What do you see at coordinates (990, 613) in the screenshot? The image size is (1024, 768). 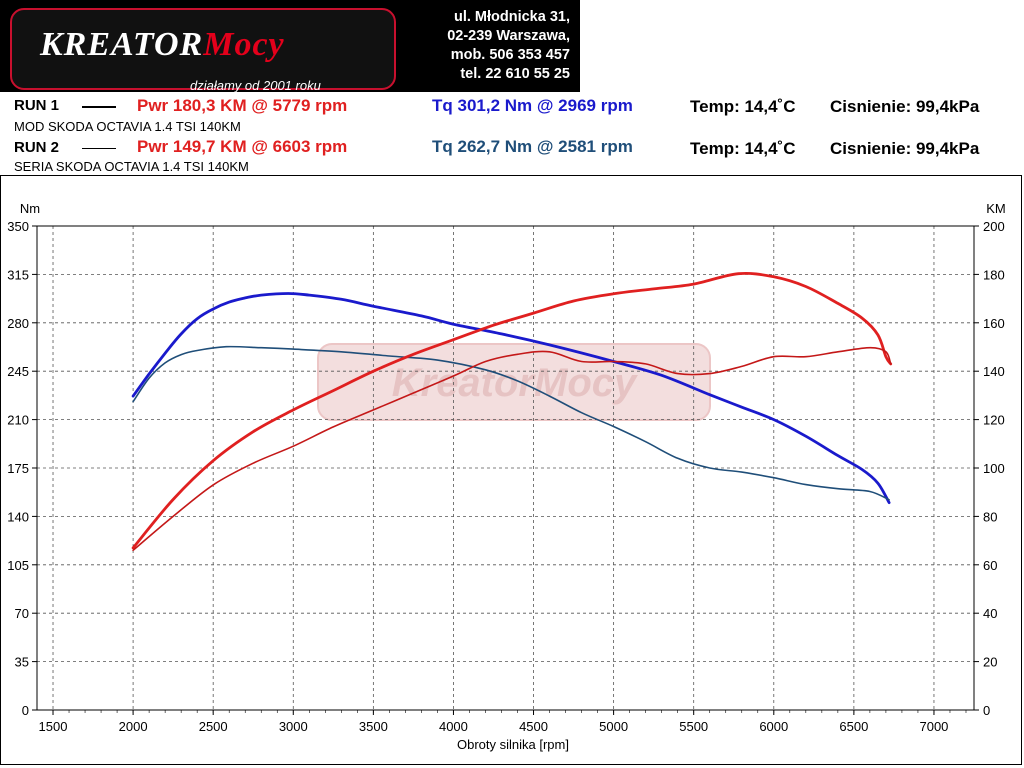 I see `y-right-tick-label: 40` at bounding box center [990, 613].